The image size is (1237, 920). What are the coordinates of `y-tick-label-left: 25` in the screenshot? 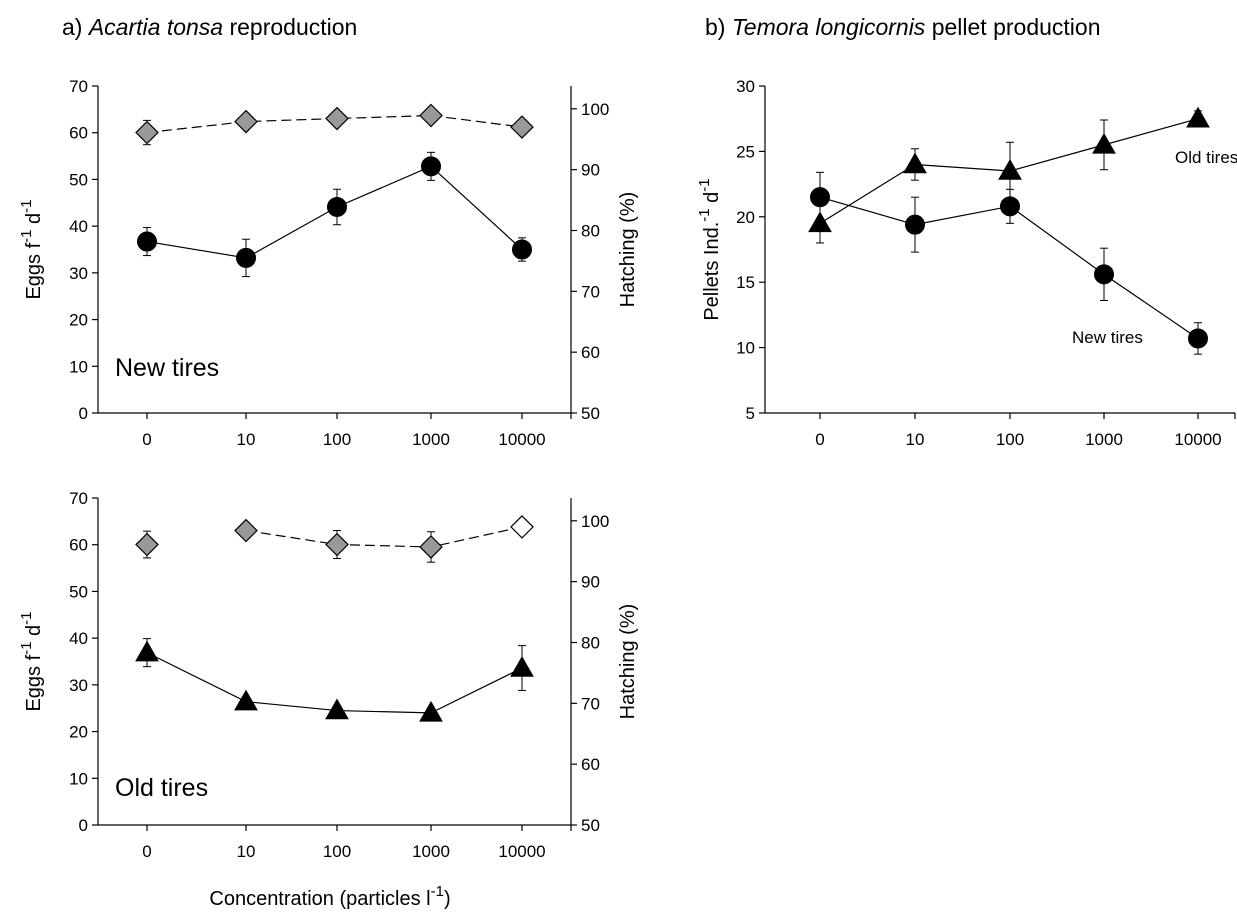 It's located at (745, 151).